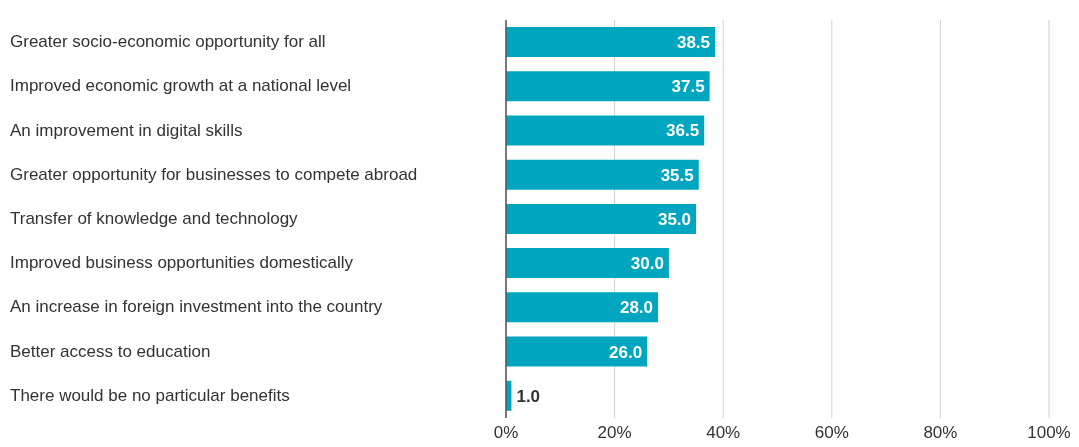  Describe the element at coordinates (723, 433) in the screenshot. I see `x-tick-label: 40%` at that location.